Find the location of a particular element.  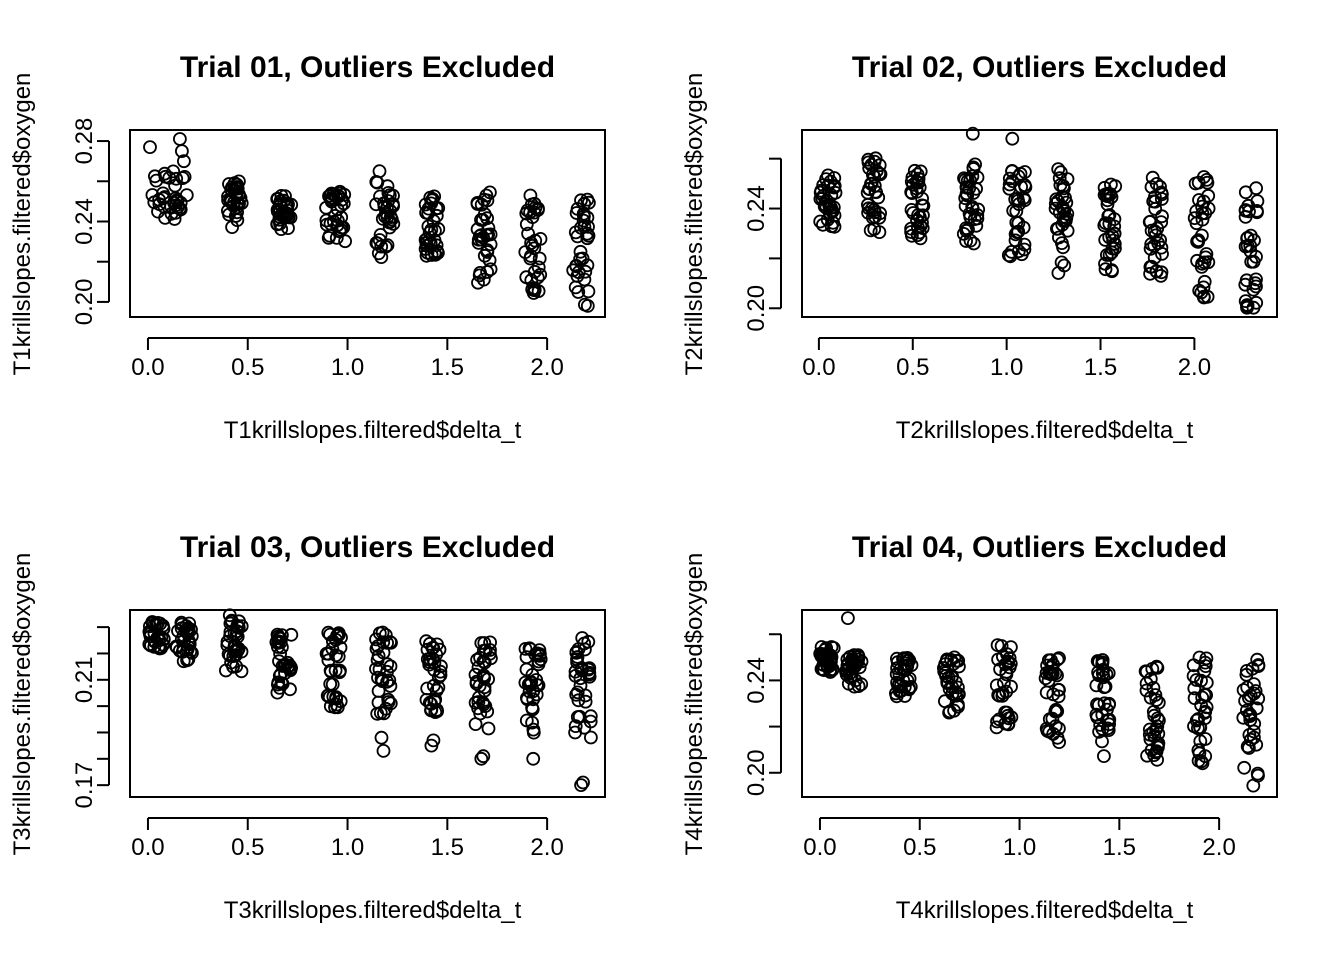

y-tick-label: 0.24 is located at coordinates (84, 221).